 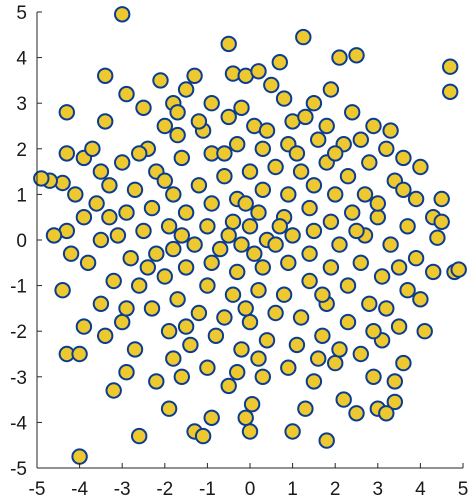 What do you see at coordinates (463, 489) in the screenshot?
I see `x-tick-label: 5` at bounding box center [463, 489].